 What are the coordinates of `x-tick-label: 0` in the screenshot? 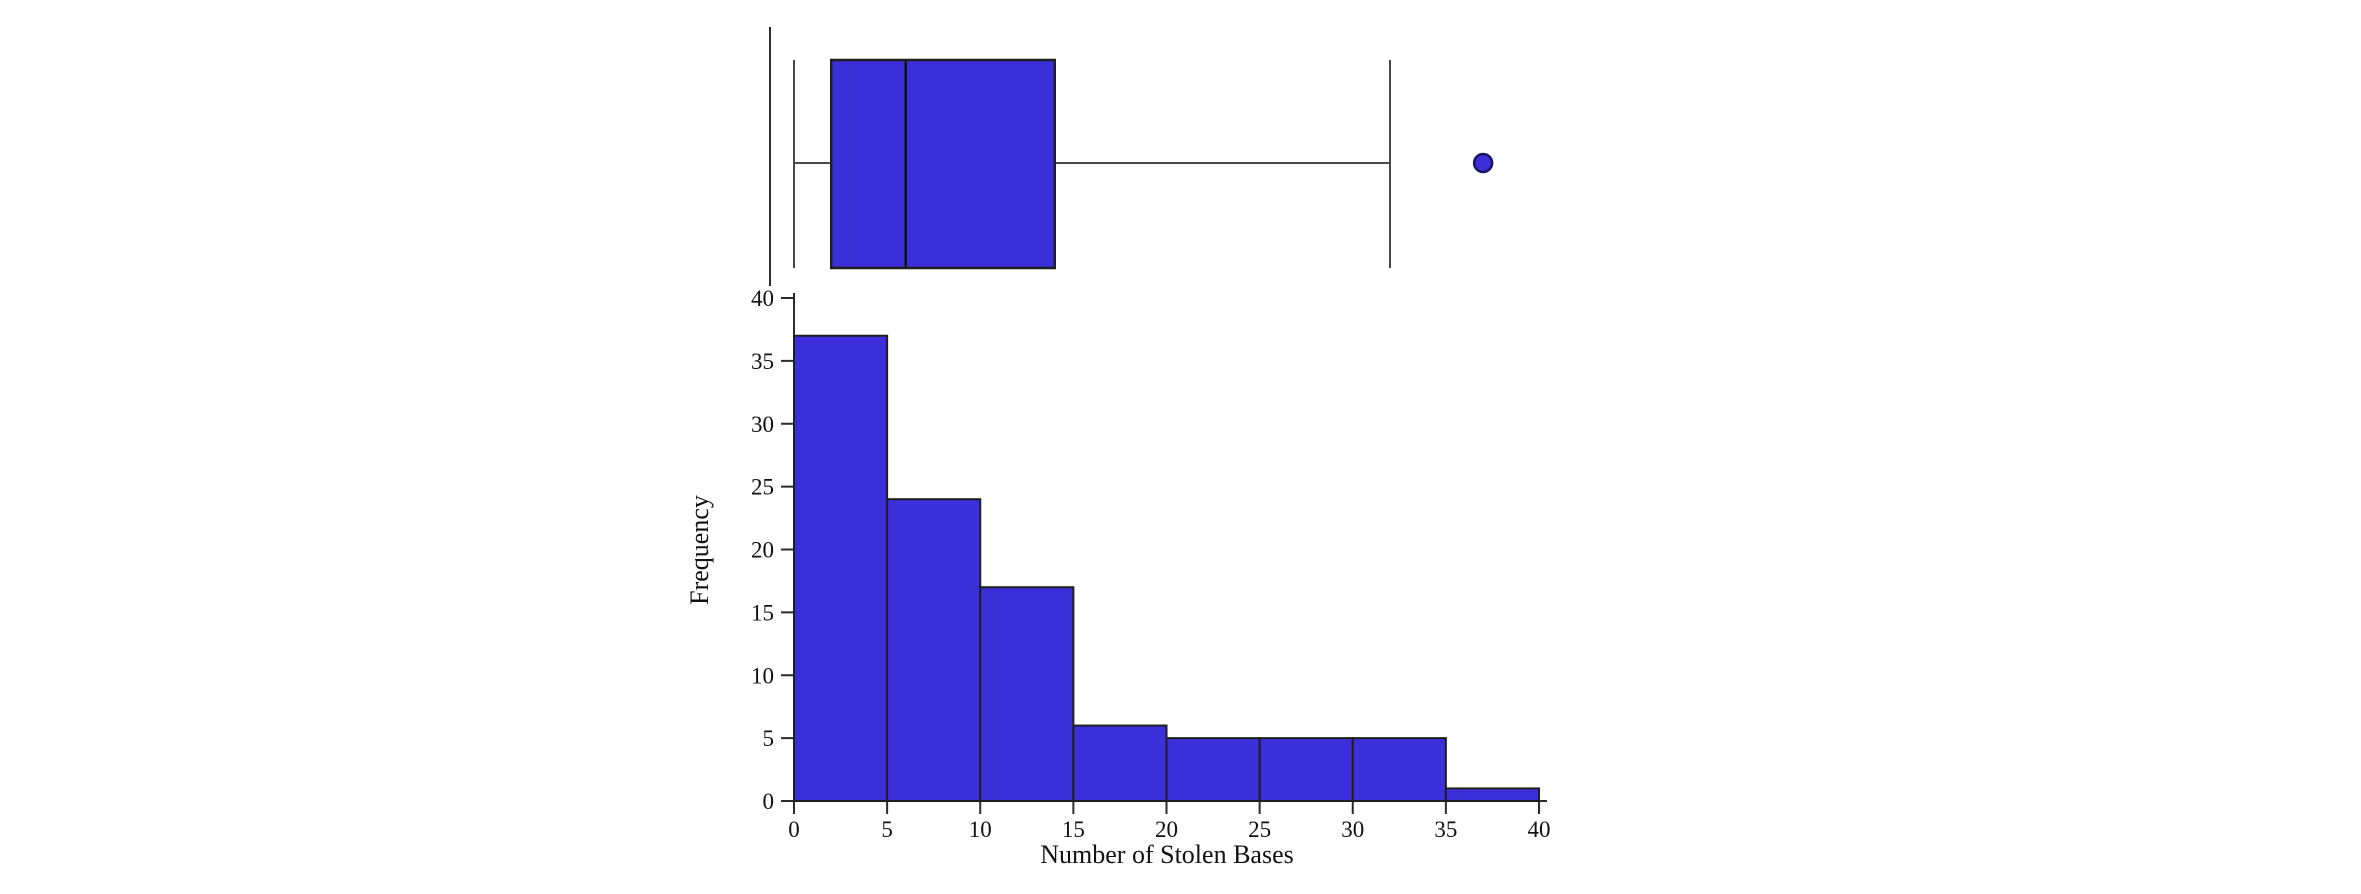 It's located at (794, 829).